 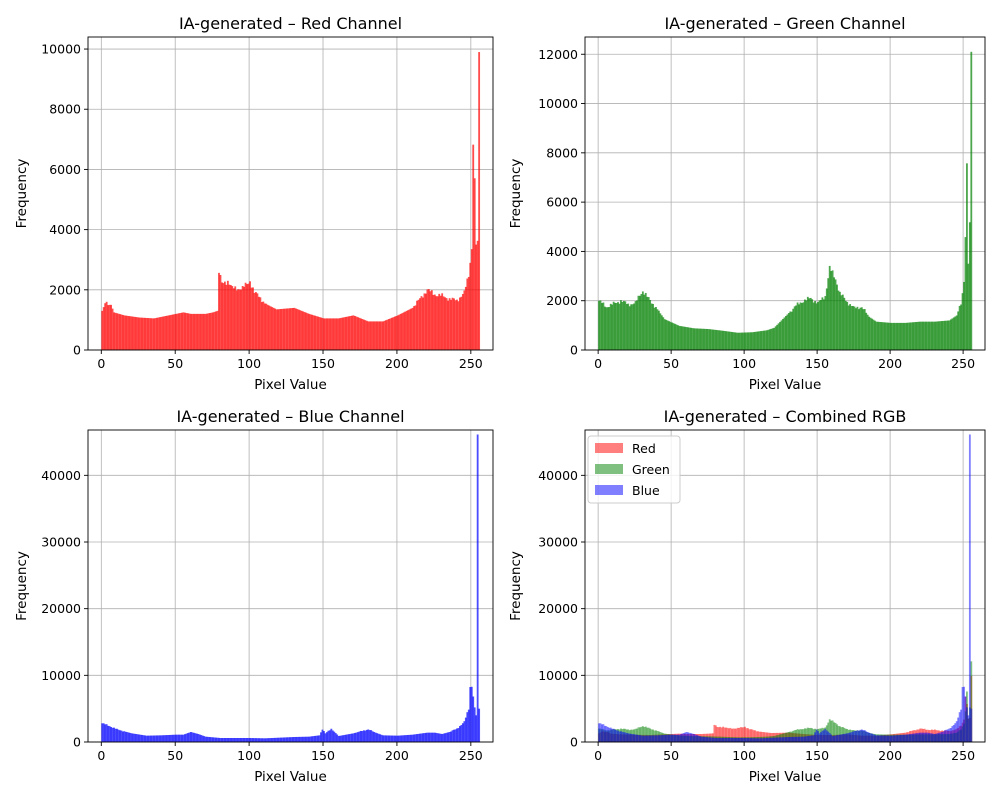 I want to click on x-tick-label: 200, so click(x=890, y=755).